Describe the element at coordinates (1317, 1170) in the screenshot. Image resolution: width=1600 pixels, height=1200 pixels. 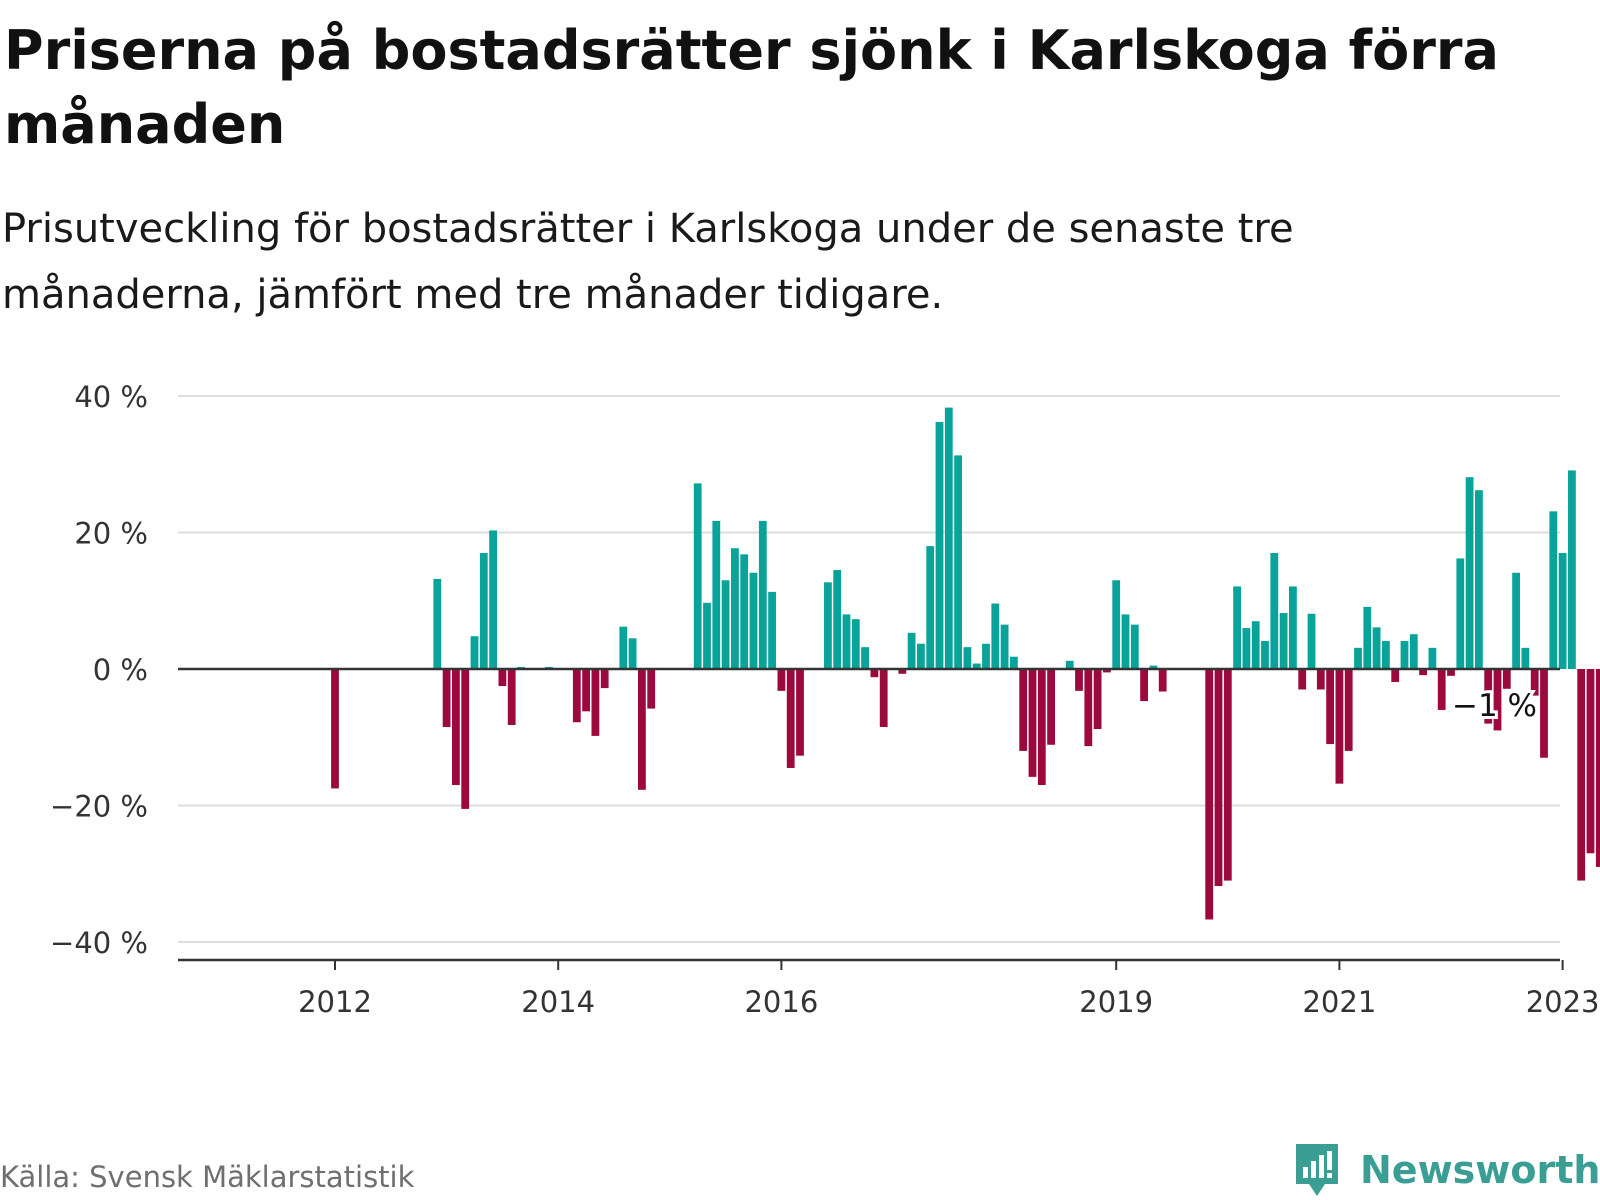
I see `newsworthy-logo-icon` at that location.